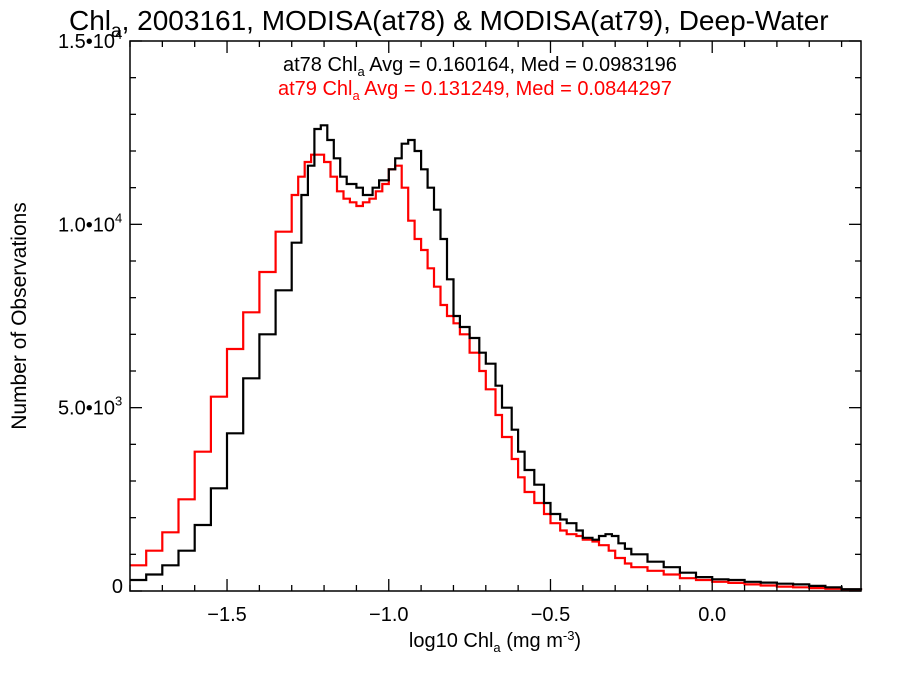 Image resolution: width=900 pixels, height=675 pixels. Describe the element at coordinates (388, 615) in the screenshot. I see `x-tick-label: −1.0` at that location.